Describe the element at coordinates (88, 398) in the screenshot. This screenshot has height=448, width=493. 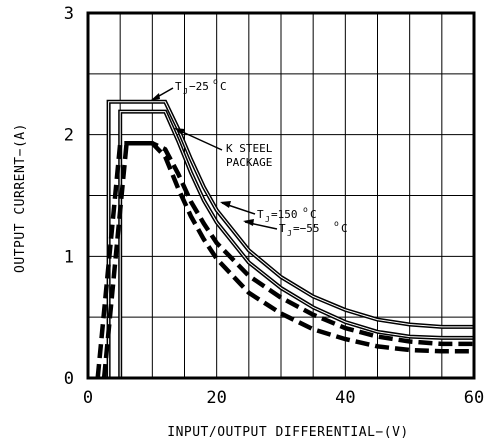
I see `x-tick-label: 0` at that location.